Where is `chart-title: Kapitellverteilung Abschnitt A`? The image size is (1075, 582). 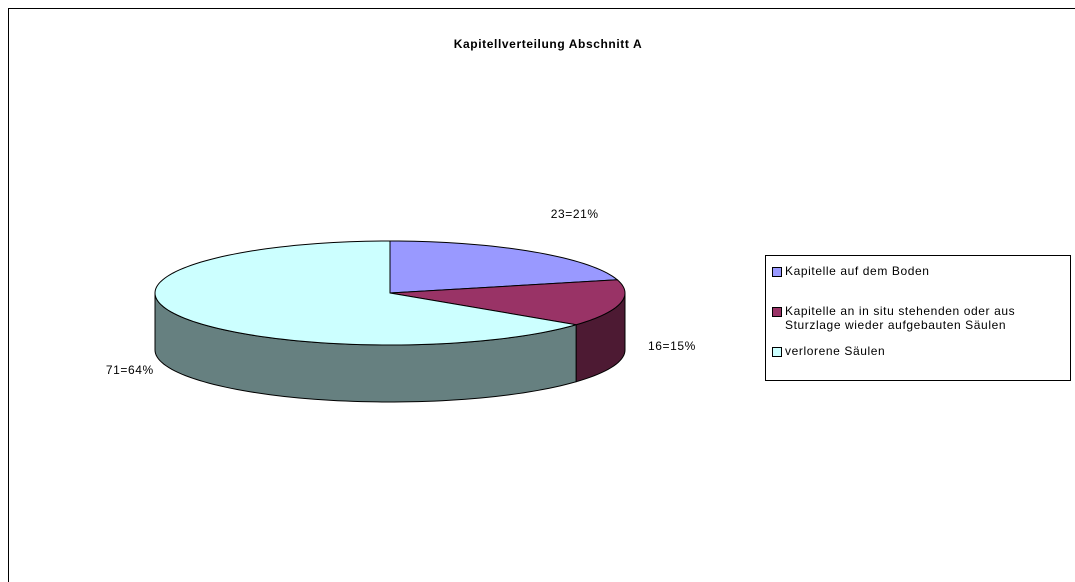 chart-title: Kapitellverteilung Abschnitt A is located at coordinates (548, 44).